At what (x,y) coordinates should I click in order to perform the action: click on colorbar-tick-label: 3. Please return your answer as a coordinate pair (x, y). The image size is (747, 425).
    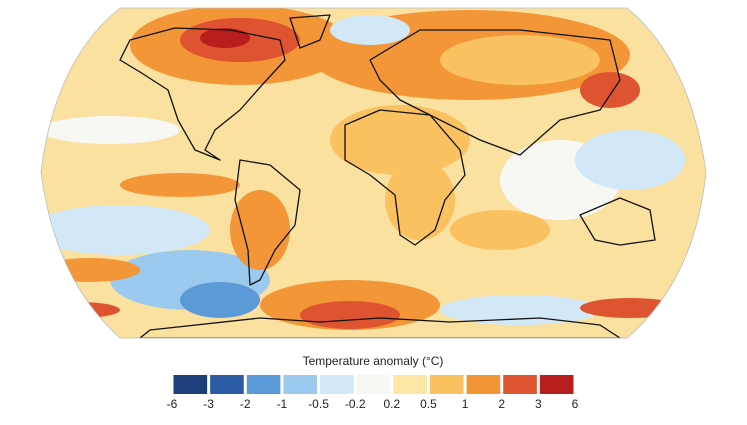
    Looking at the image, I should click on (538, 404).